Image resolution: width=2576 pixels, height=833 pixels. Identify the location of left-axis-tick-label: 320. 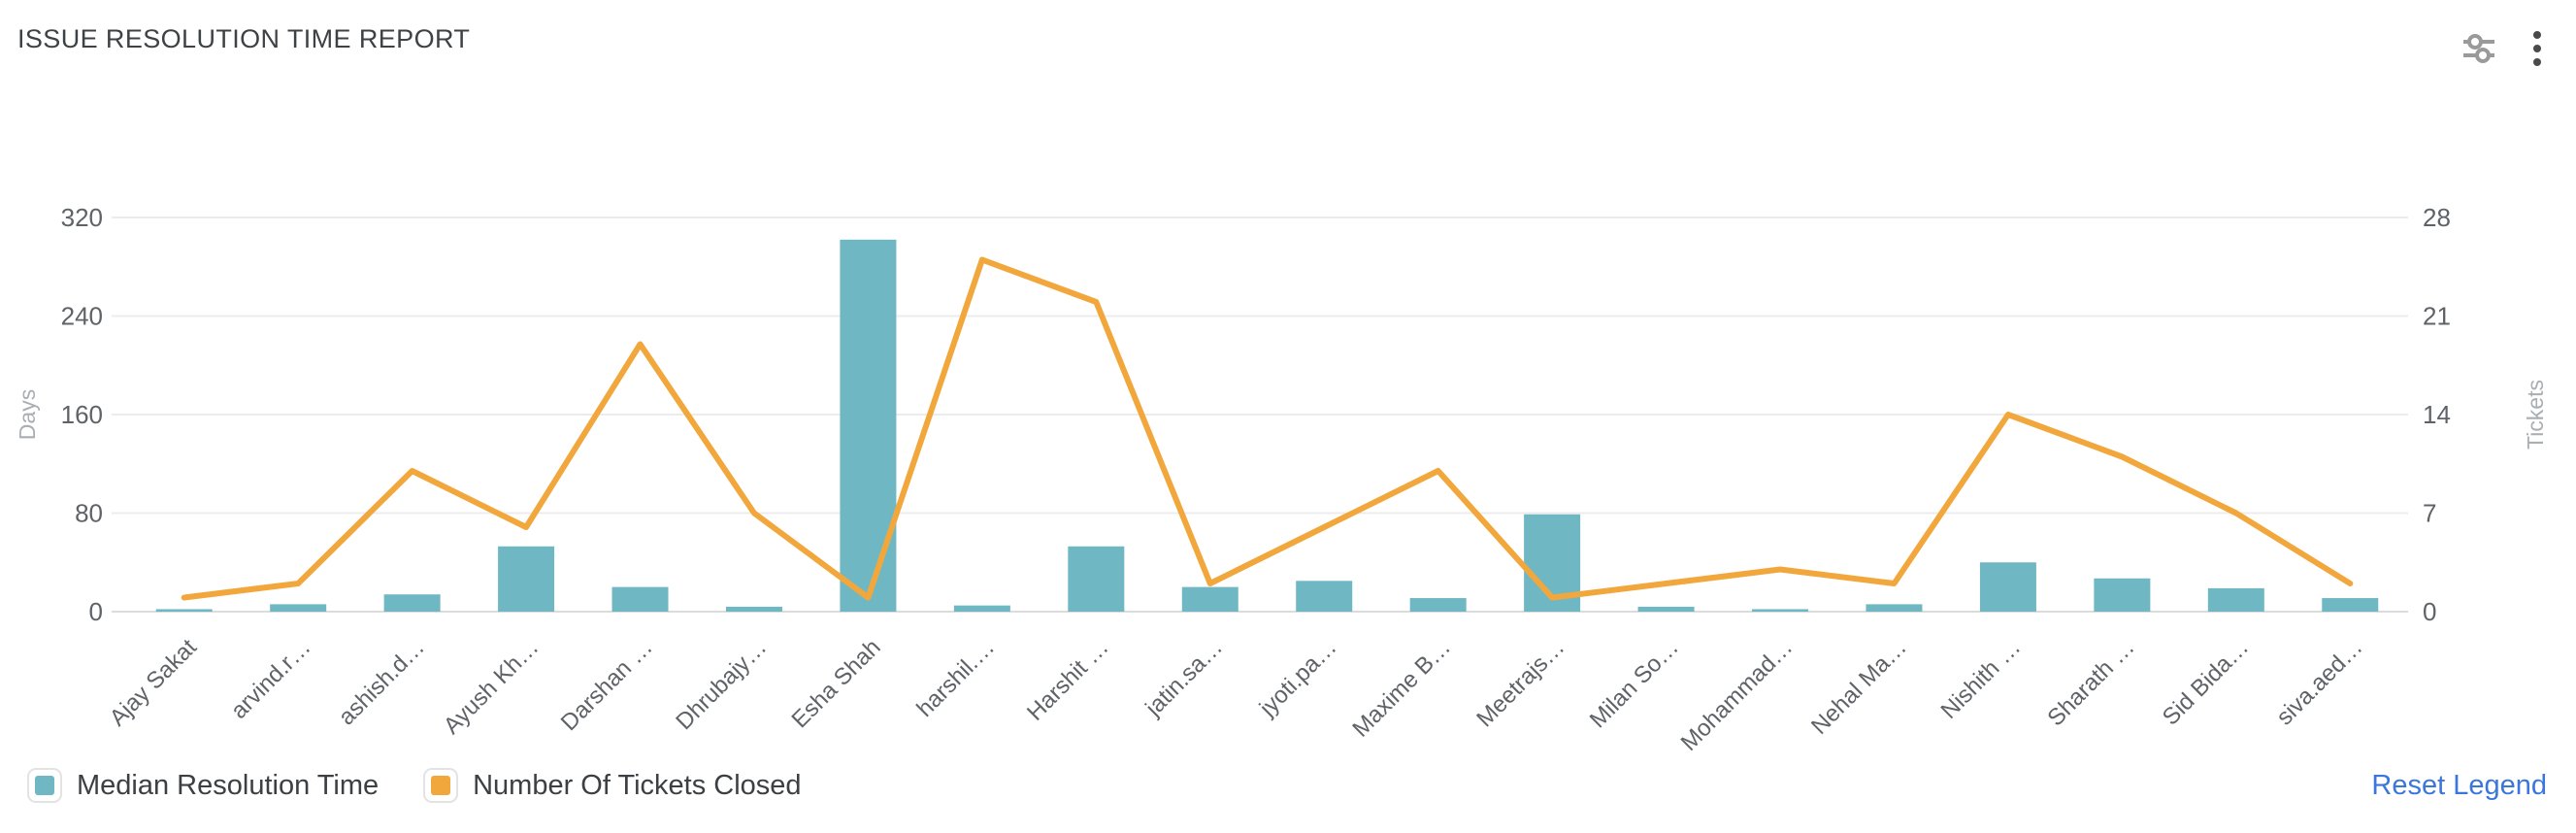
(82, 217).